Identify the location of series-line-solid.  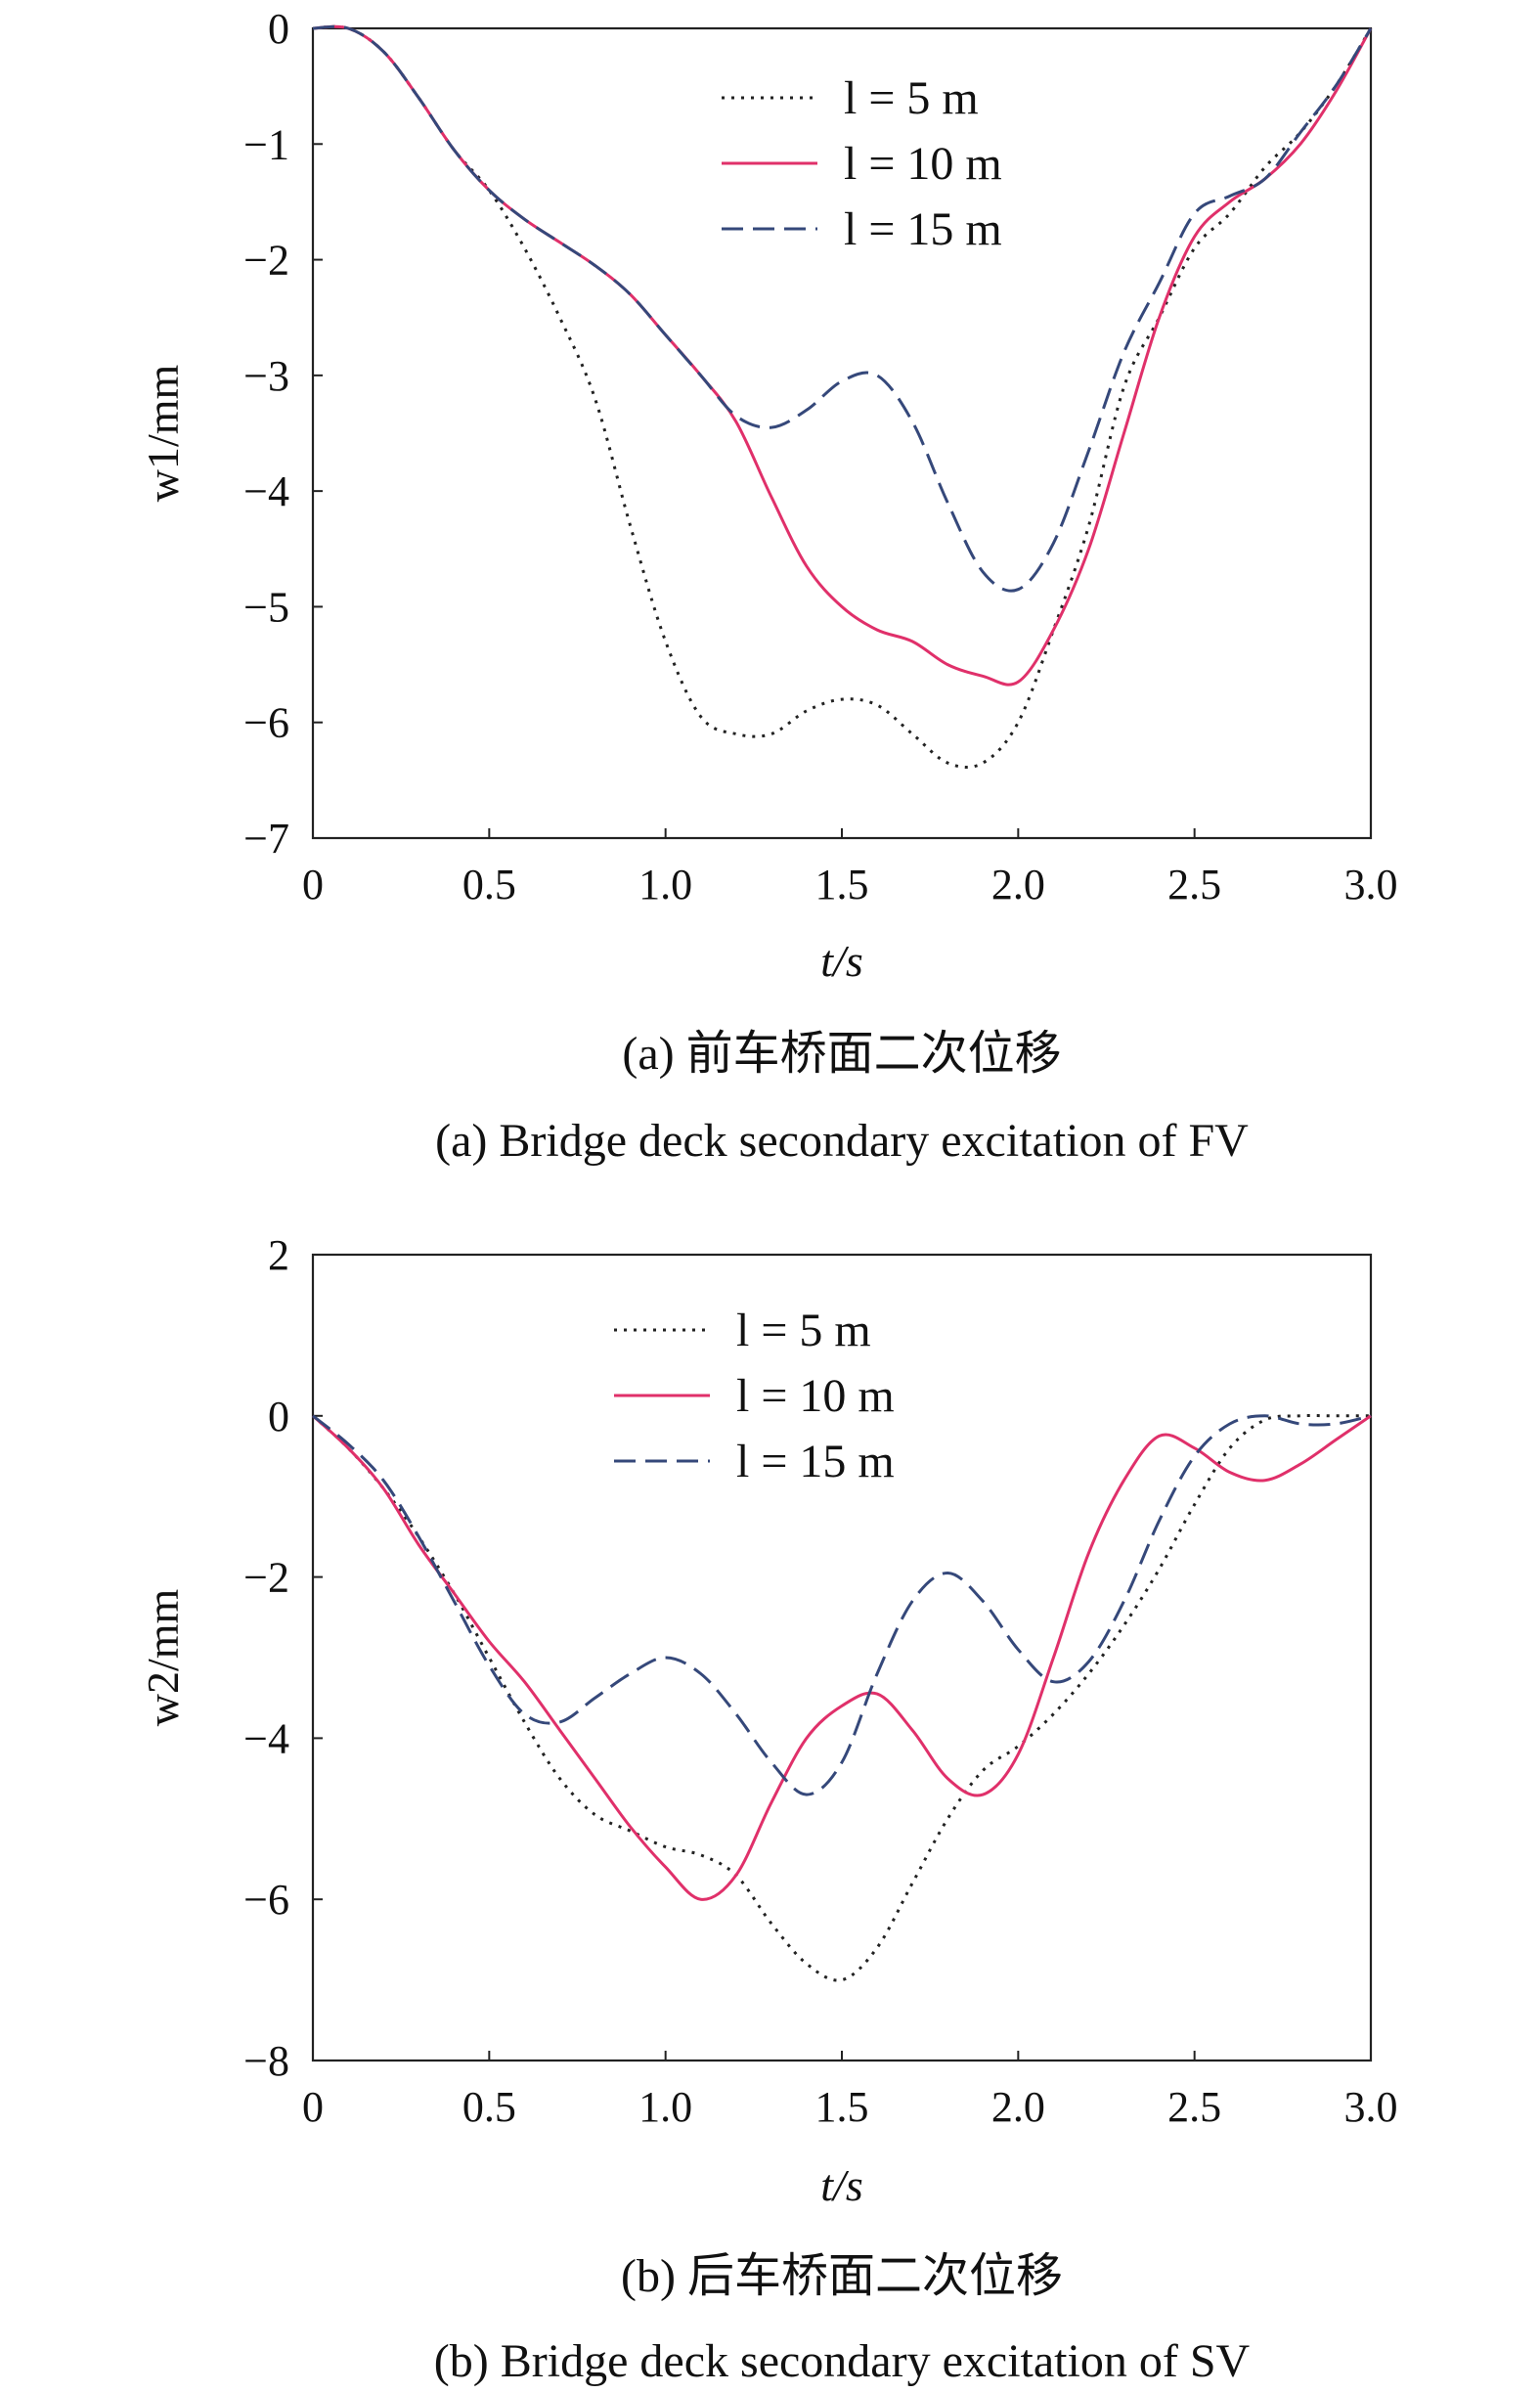
(841, 1657).